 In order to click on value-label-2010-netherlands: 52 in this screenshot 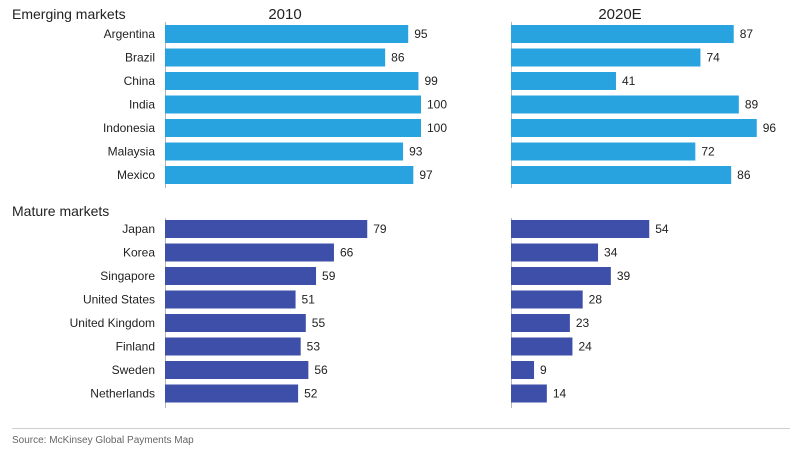, I will do `click(311, 394)`.